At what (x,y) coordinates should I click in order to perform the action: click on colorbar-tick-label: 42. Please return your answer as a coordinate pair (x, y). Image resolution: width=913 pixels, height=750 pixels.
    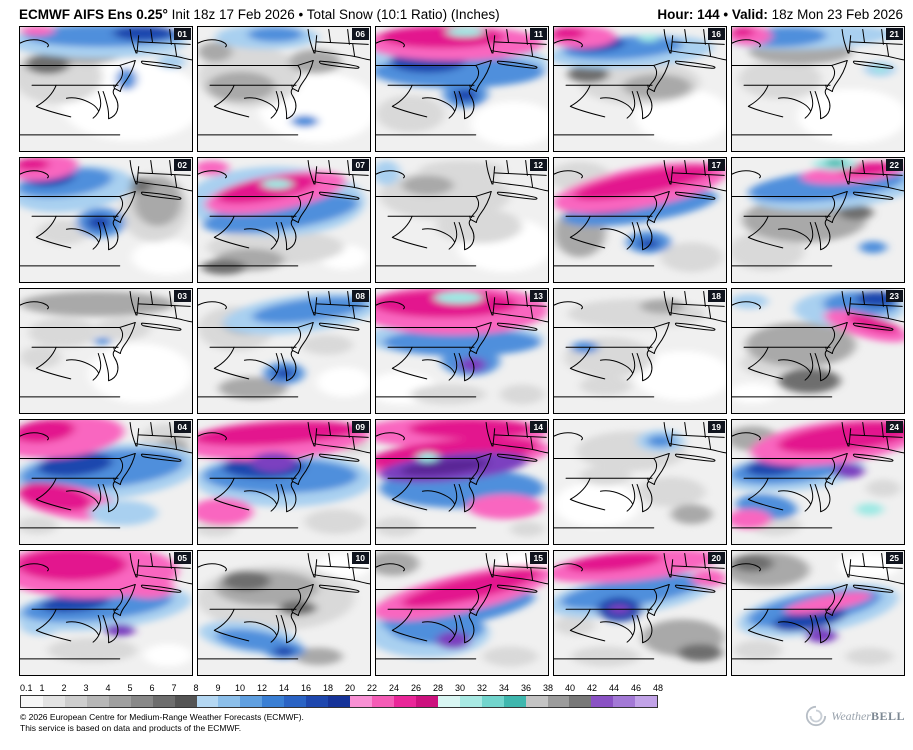
    Looking at the image, I should click on (592, 688).